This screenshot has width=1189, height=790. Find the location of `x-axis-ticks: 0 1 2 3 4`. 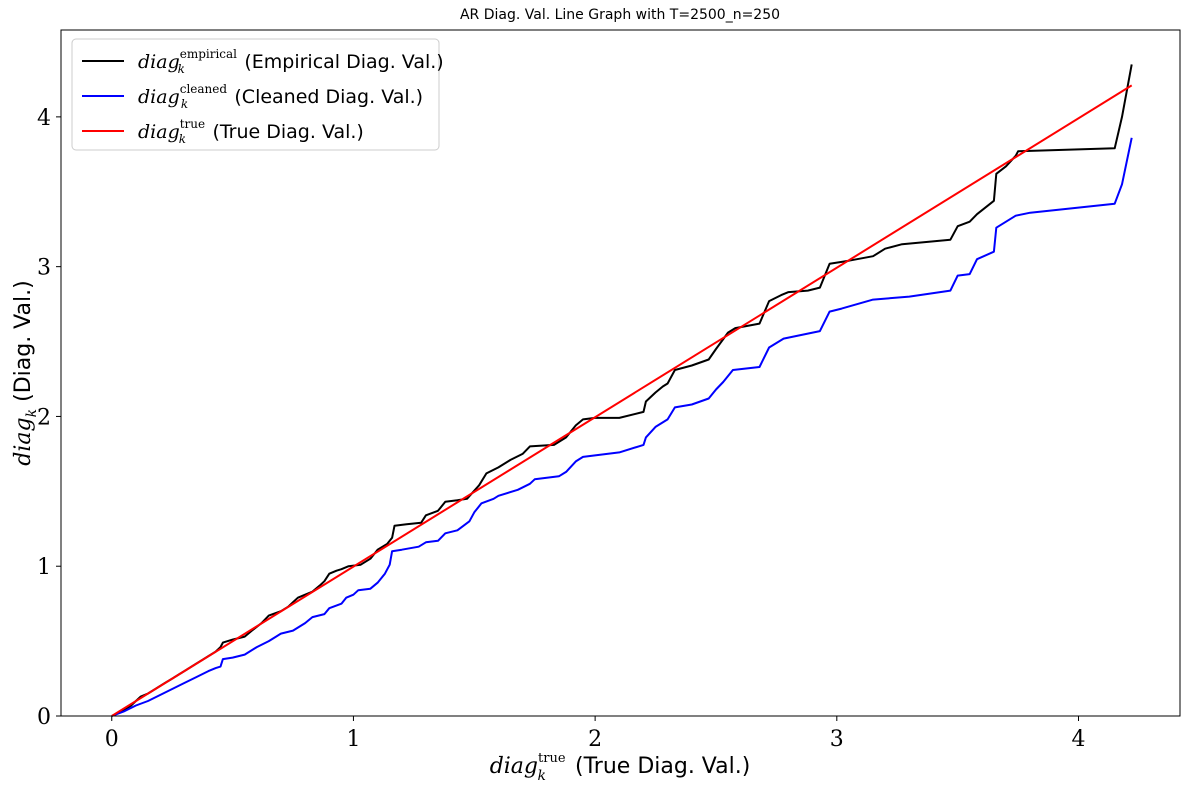

x-axis-ticks: 0 1 2 3 4 is located at coordinates (595, 734).